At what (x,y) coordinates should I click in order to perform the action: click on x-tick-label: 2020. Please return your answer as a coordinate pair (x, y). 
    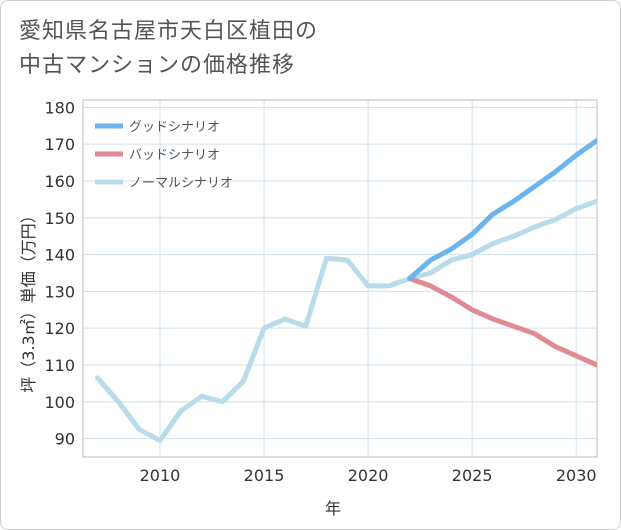
    Looking at the image, I should click on (368, 475).